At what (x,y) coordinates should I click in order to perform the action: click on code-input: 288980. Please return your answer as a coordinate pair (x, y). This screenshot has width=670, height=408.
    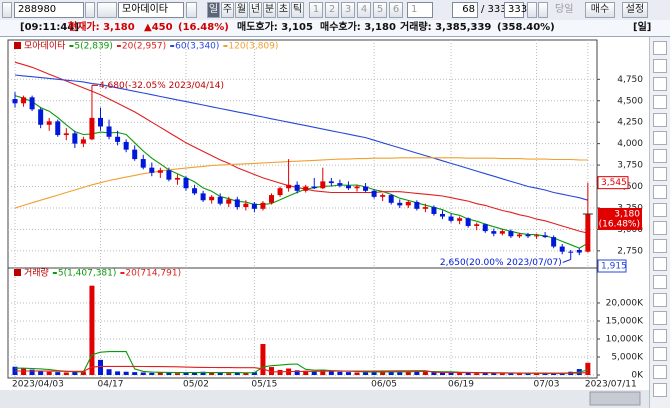
    Looking at the image, I should click on (49, 10).